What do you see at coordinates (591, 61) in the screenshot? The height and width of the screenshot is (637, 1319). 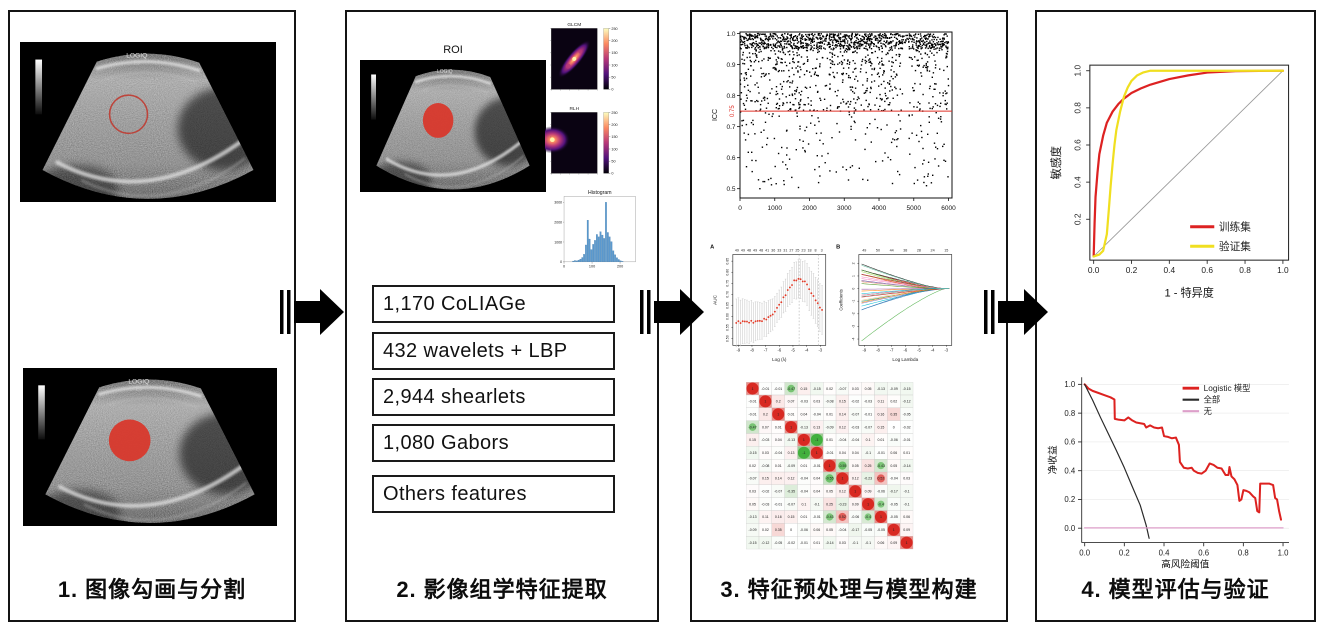 I see `glcm-heatmap: GLCM 250 200 150 100 50 0` at bounding box center [591, 61].